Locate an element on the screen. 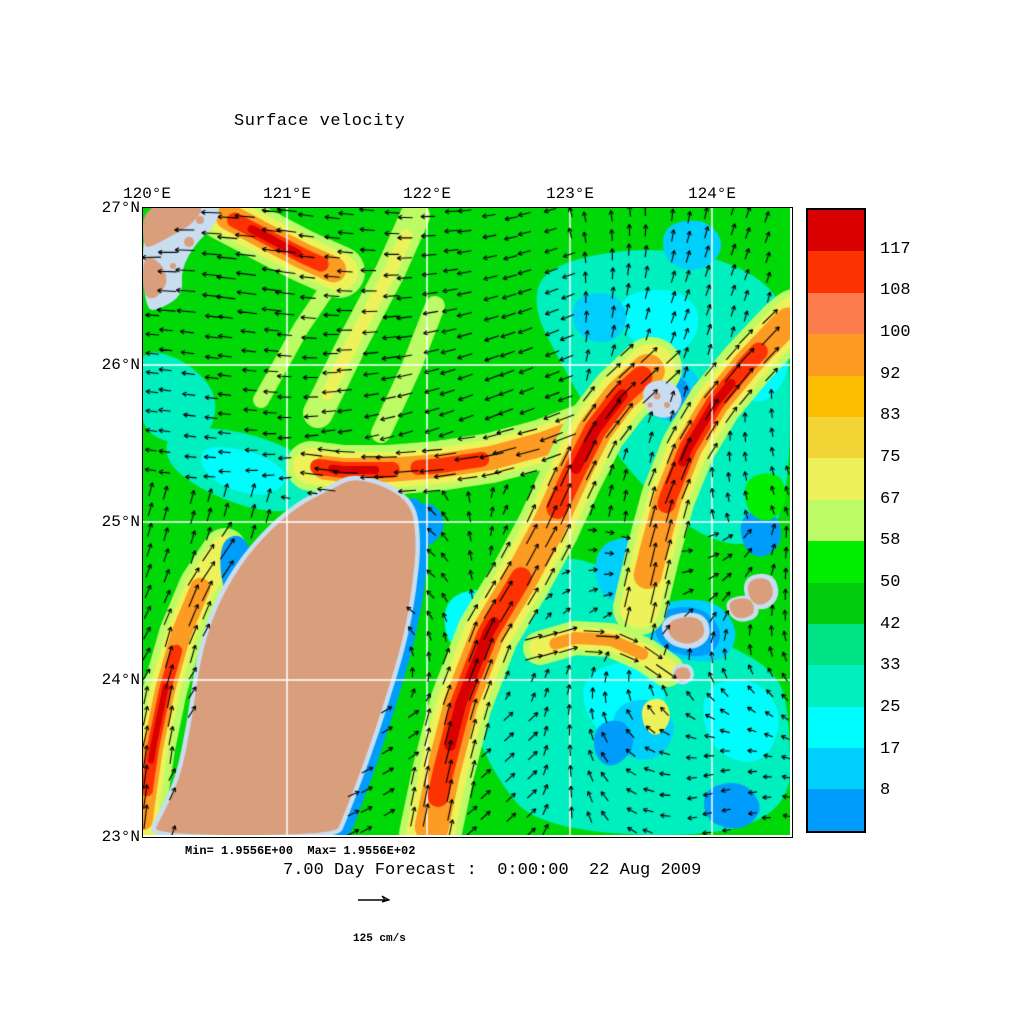  colorbar-tick-label: 50 is located at coordinates (890, 582).